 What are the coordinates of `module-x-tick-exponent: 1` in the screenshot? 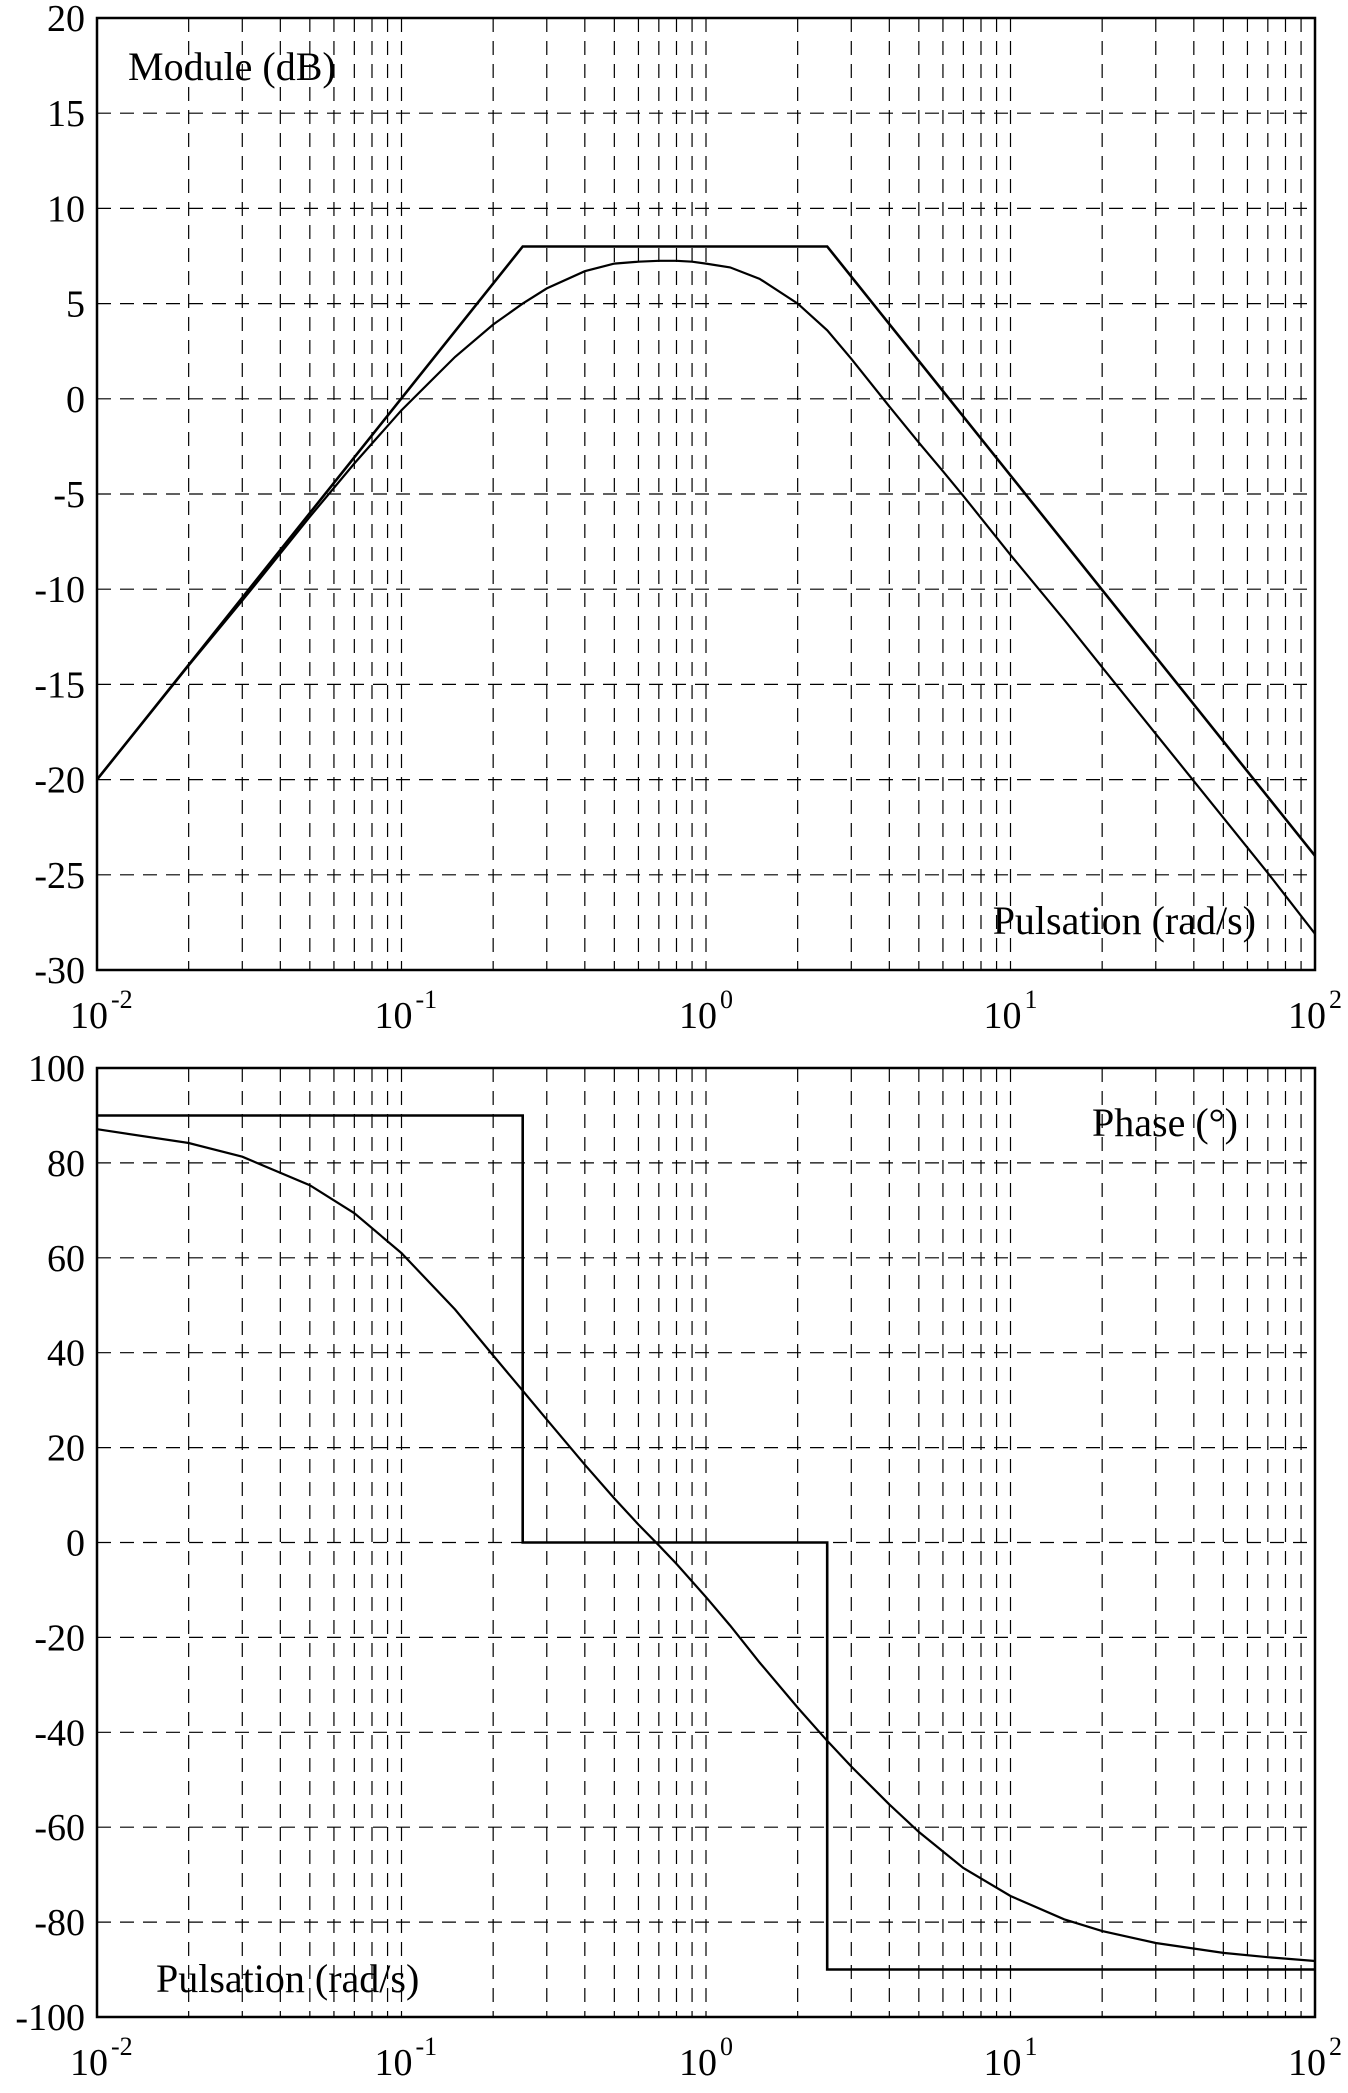 It's located at (1031, 999).